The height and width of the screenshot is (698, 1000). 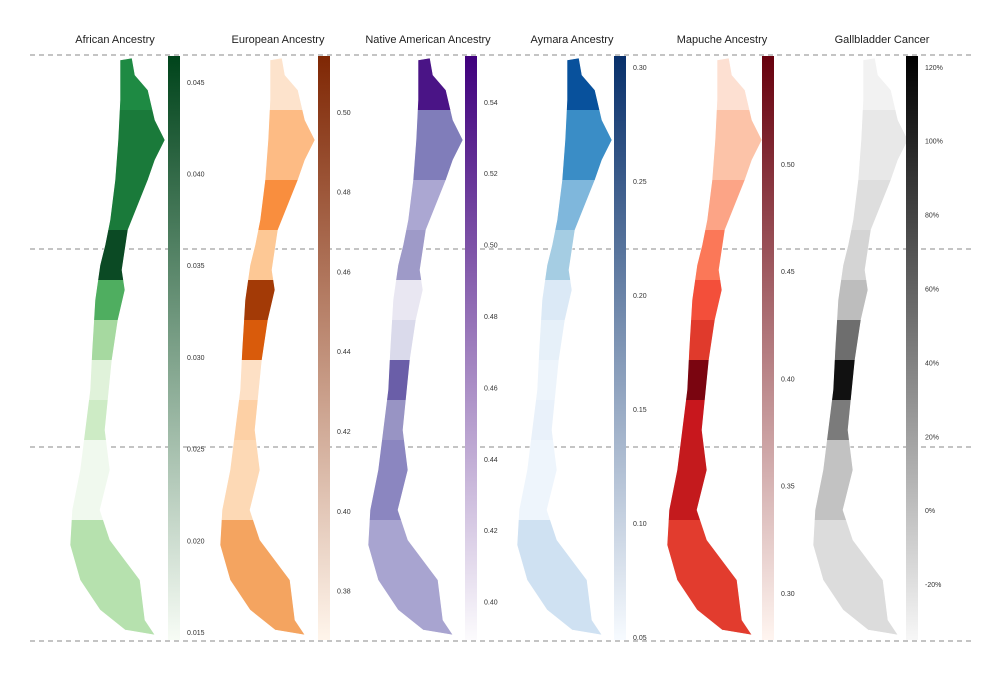 What do you see at coordinates (196, 633) in the screenshot?
I see `color-bar-label: 0.015` at bounding box center [196, 633].